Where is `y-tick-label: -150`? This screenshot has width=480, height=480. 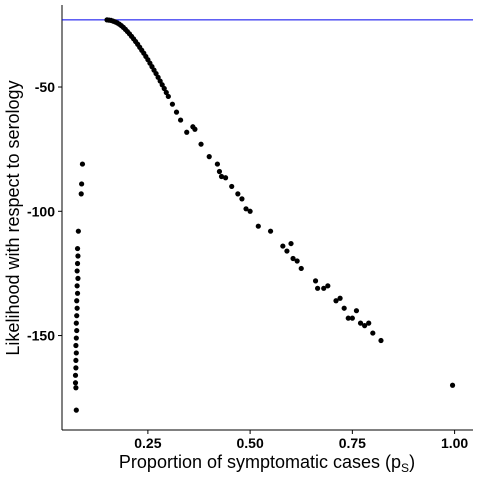 y-tick-label: -150 is located at coordinates (41, 336).